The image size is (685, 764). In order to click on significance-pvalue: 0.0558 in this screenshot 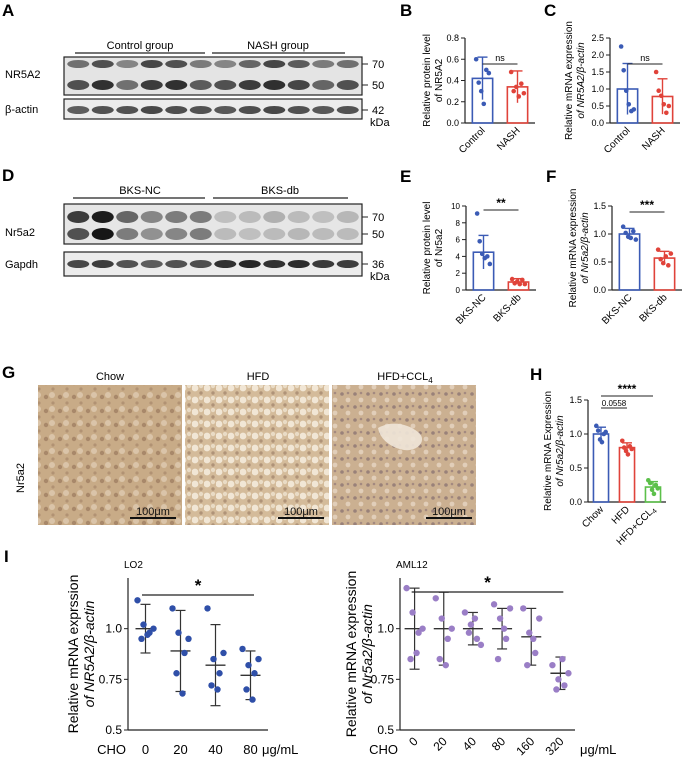, I will do `click(614, 403)`.